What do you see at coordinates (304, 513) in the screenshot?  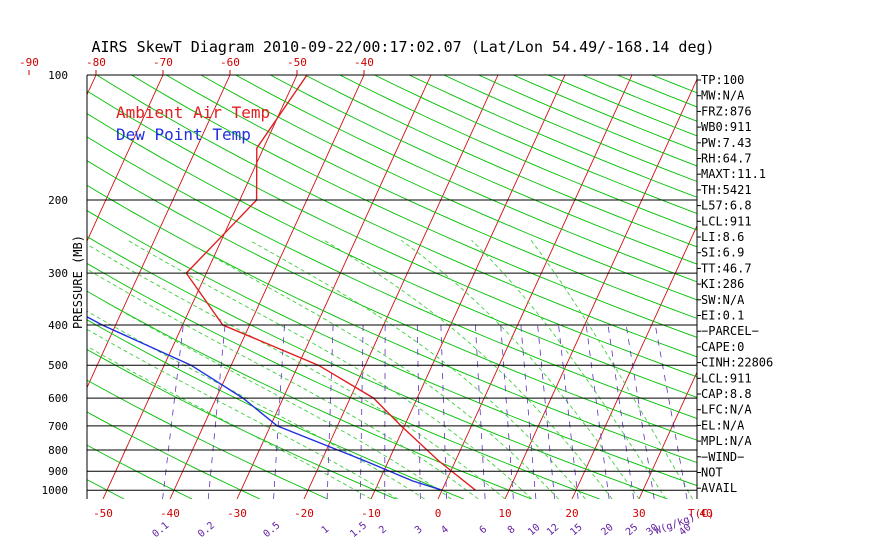 I see `bottom-temp-tick-label: -20` at bounding box center [304, 513].